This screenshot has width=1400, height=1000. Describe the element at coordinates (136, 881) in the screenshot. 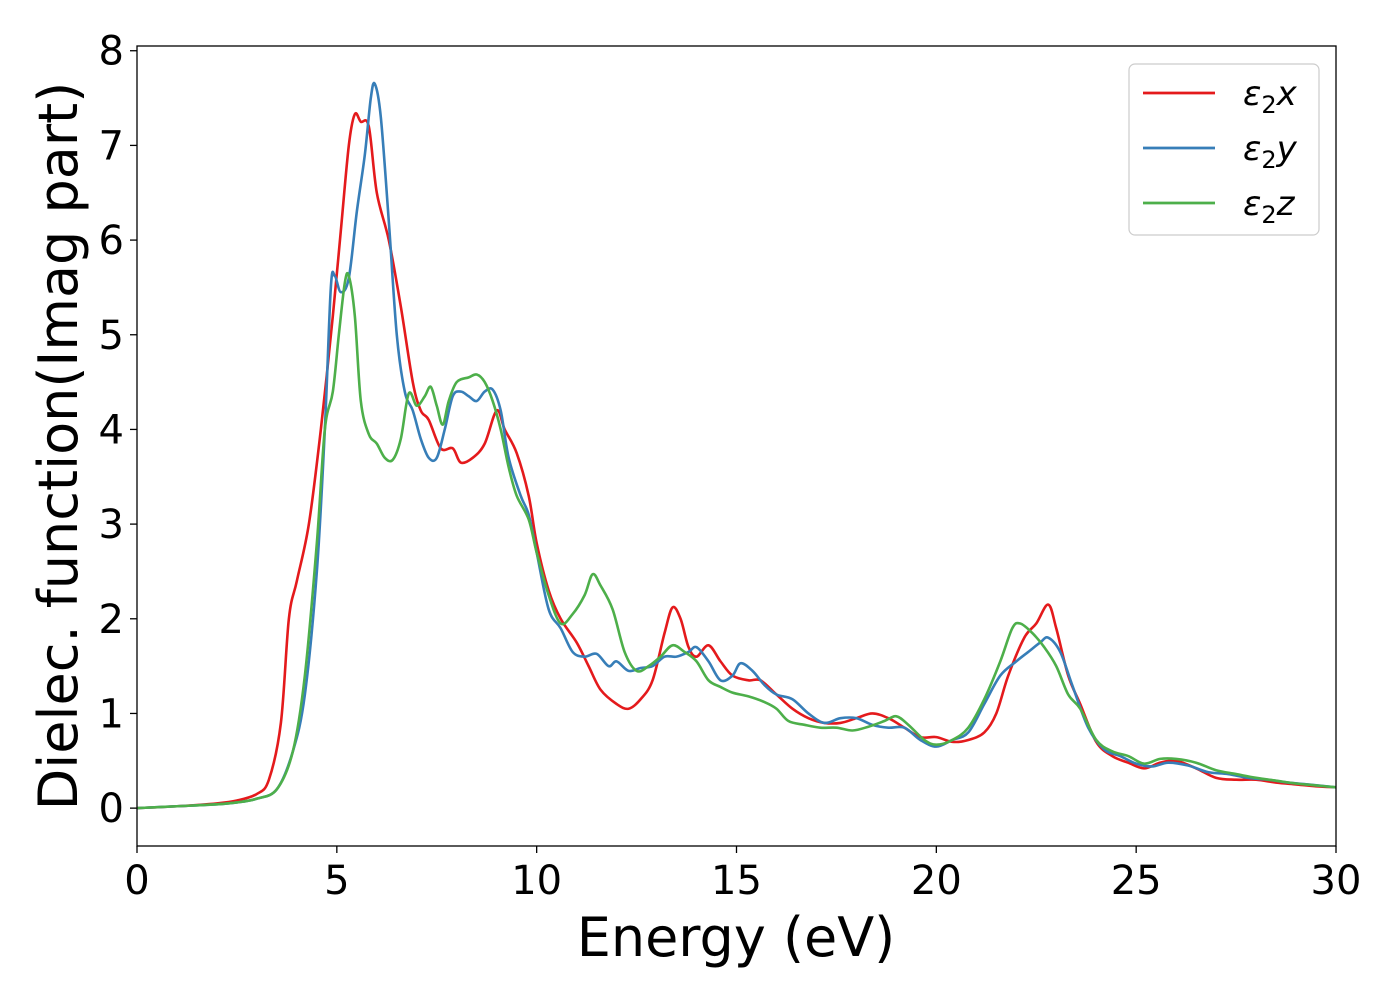

I see `x-tick-label: 0` at that location.